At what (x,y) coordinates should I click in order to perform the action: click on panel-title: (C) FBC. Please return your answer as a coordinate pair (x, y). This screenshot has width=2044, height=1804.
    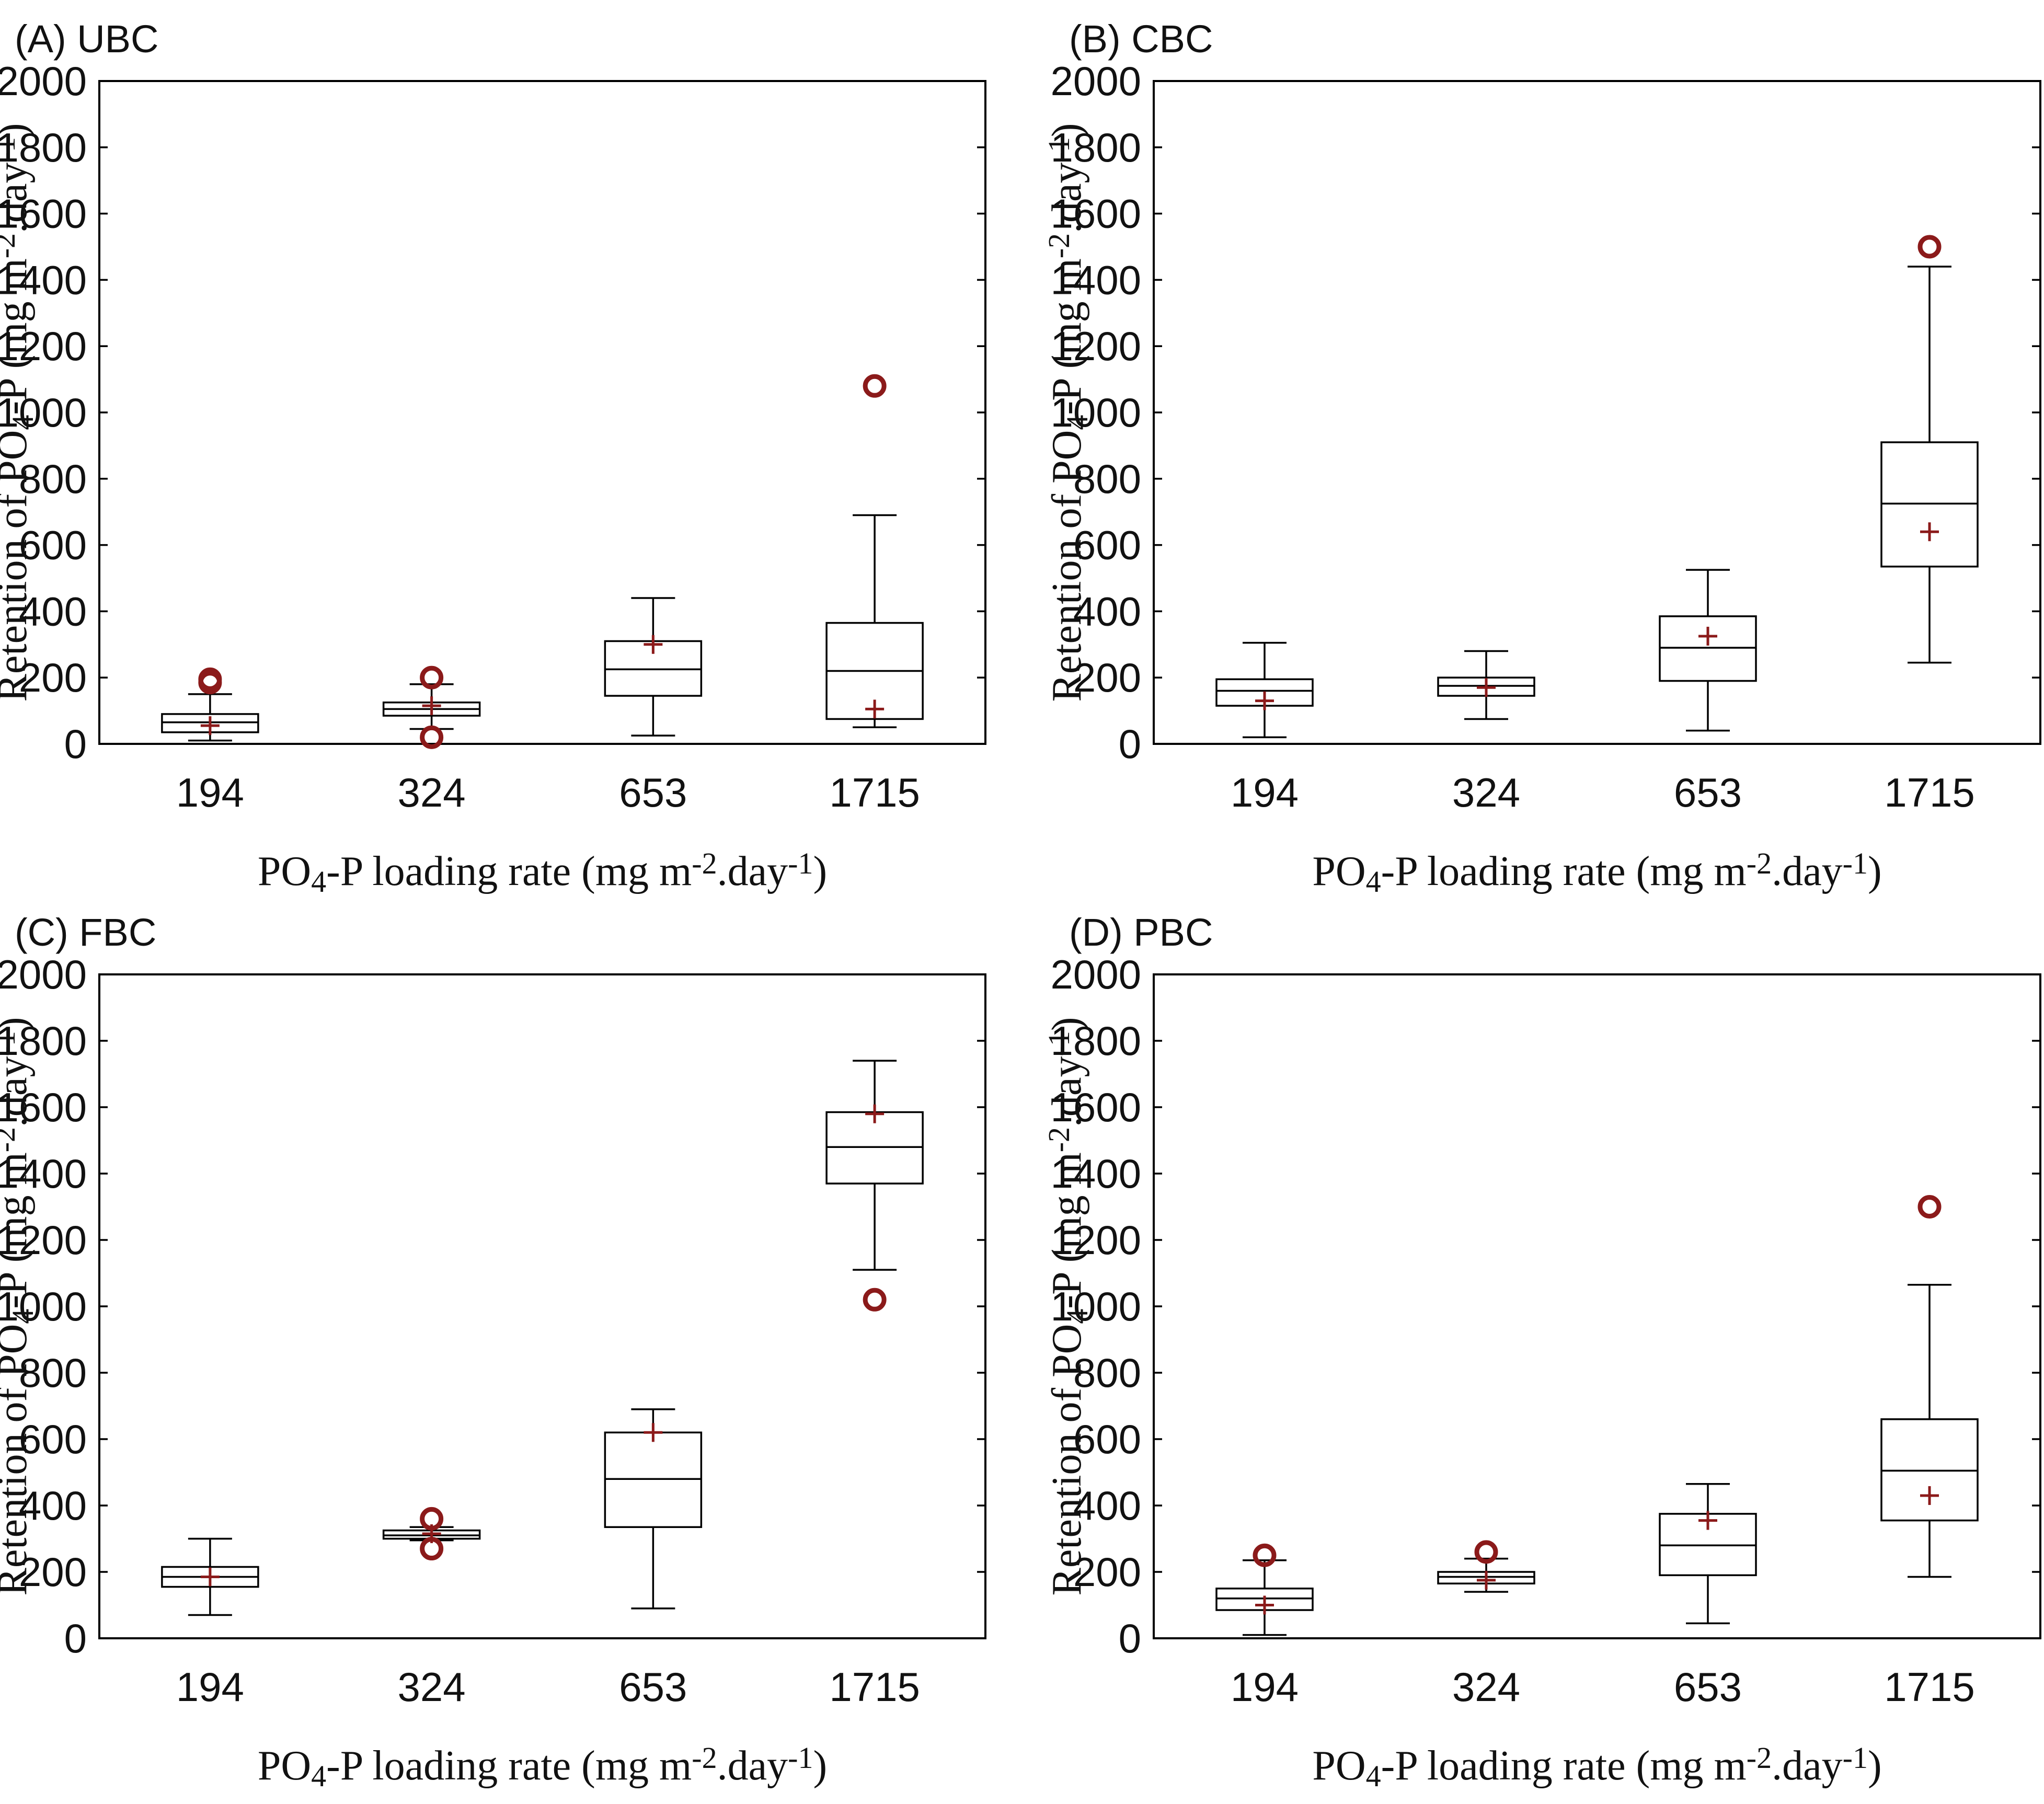
    Looking at the image, I should click on (85, 932).